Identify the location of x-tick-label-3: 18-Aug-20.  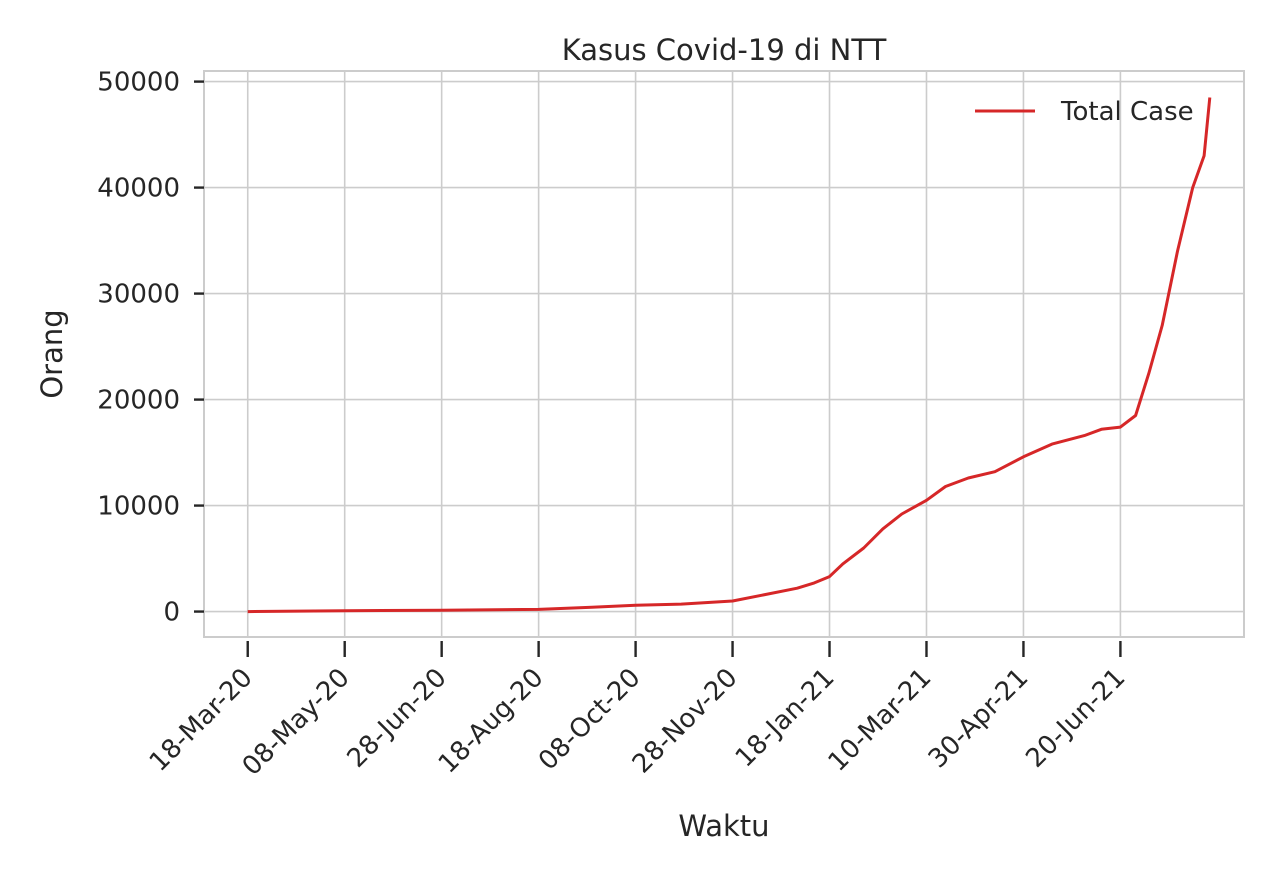
(491, 721).